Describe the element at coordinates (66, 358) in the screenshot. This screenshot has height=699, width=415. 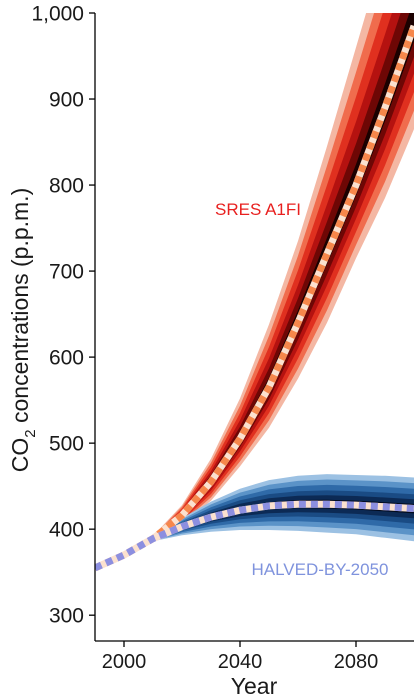
I see `y-tick-label: 600` at that location.